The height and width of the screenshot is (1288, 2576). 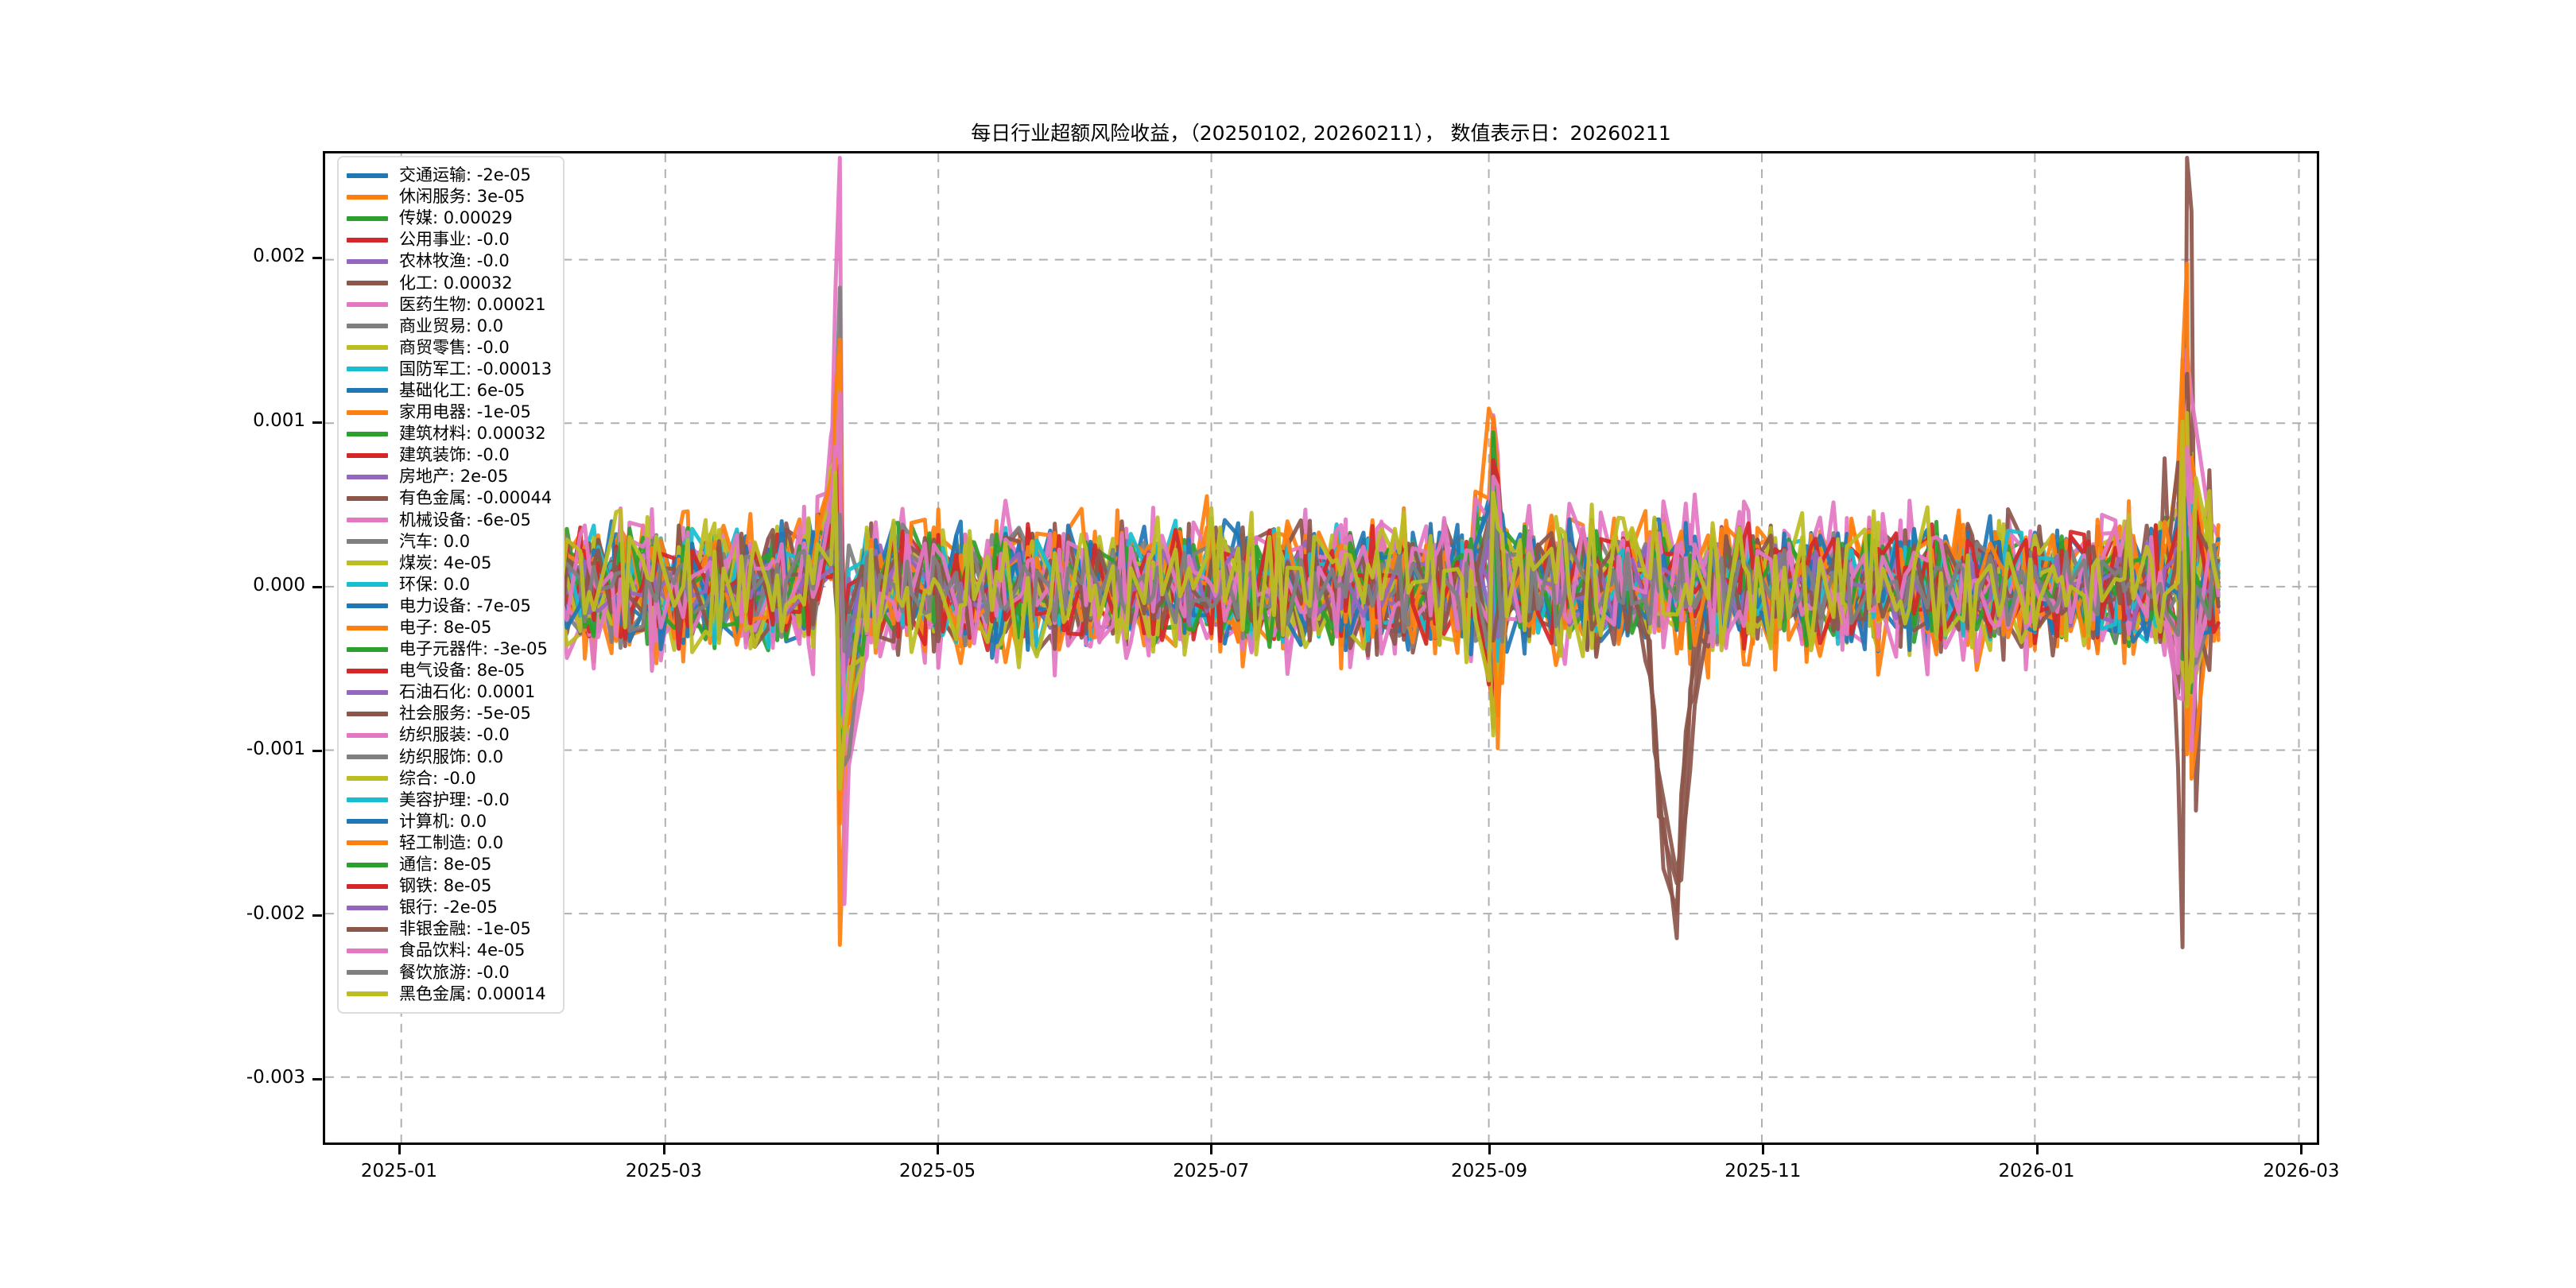 I want to click on legend-item-label: 石油石化: 0.0001, so click(x=467, y=692).